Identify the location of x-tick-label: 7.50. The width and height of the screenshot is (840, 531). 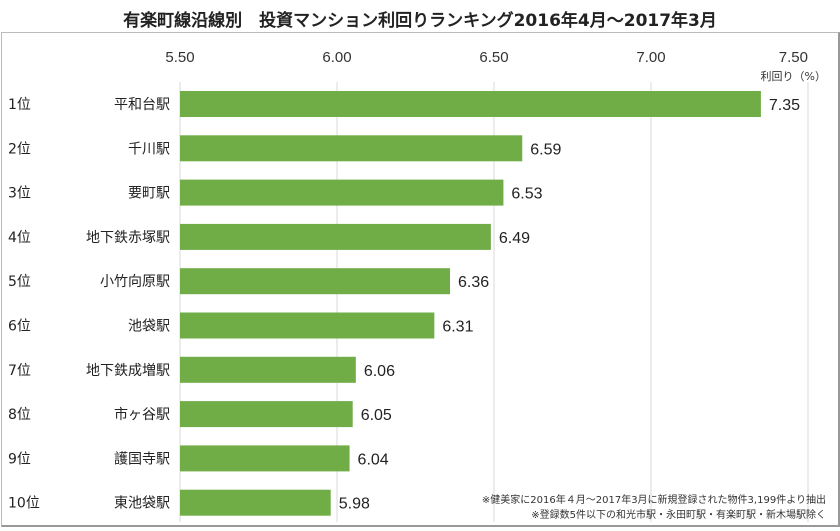
(793, 57).